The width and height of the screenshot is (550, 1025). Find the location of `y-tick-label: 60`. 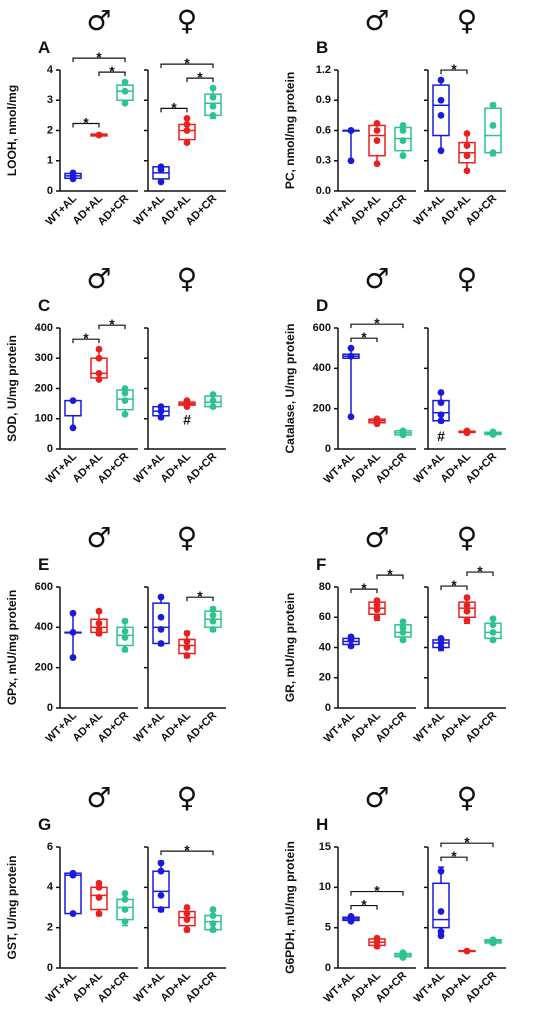

y-tick-label: 60 is located at coordinates (325, 617).